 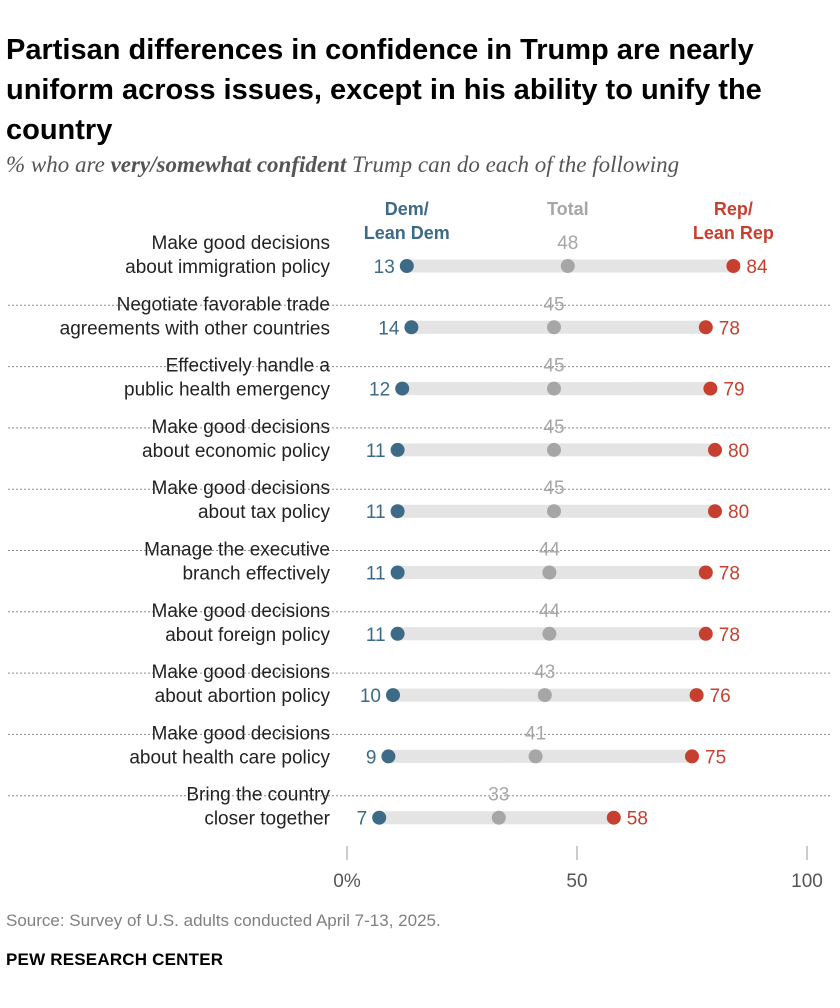 I want to click on dem-value-label: 7, so click(x=362, y=819).